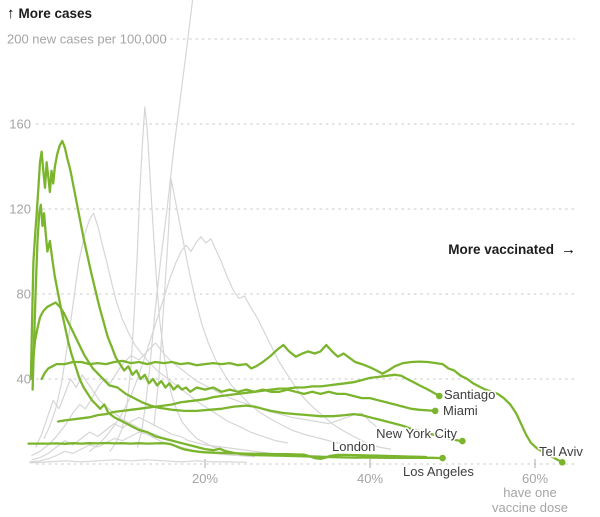 Image resolution: width=600 pixels, height=517 pixels. Describe the element at coordinates (24, 379) in the screenshot. I see `y-tick-label-40: 40` at that location.